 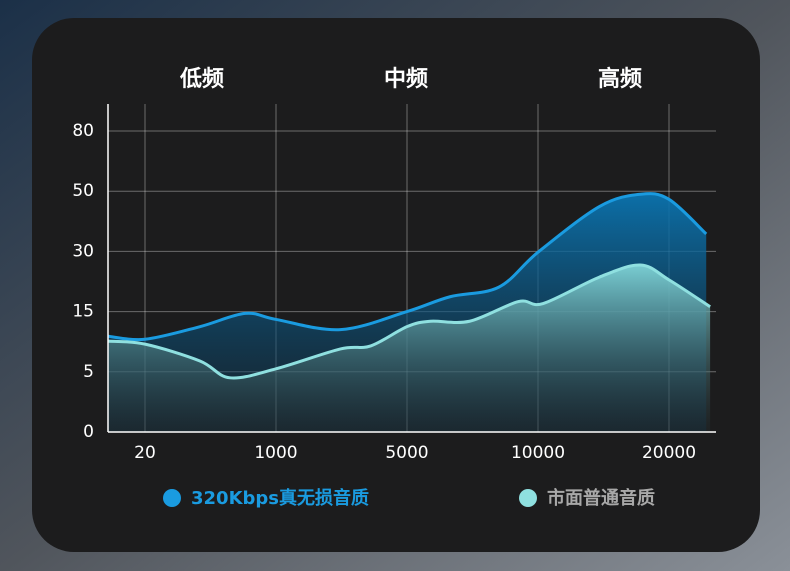 What do you see at coordinates (620, 79) in the screenshot?
I see `band-label: 高频` at bounding box center [620, 79].